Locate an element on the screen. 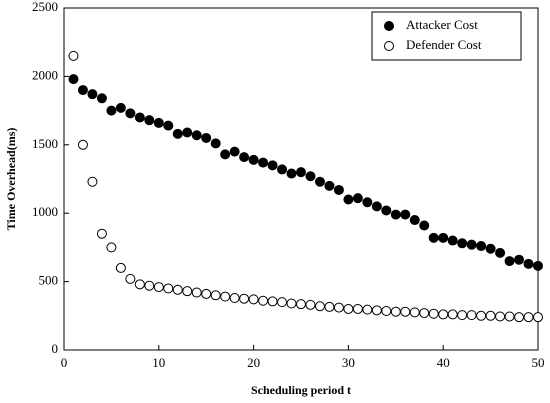 This screenshot has height=403, width=550. legend-label: Defender Cost is located at coordinates (444, 44).